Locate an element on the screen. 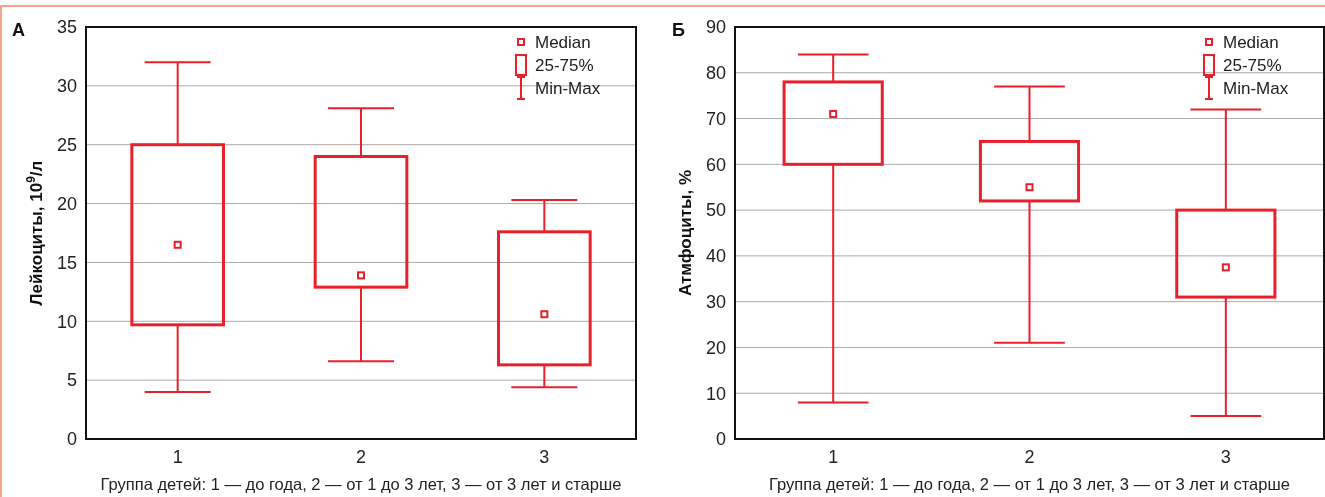 Image resolution: width=1325 pixels, height=497 pixels. y-tick-label: 25 is located at coordinates (66, 145).